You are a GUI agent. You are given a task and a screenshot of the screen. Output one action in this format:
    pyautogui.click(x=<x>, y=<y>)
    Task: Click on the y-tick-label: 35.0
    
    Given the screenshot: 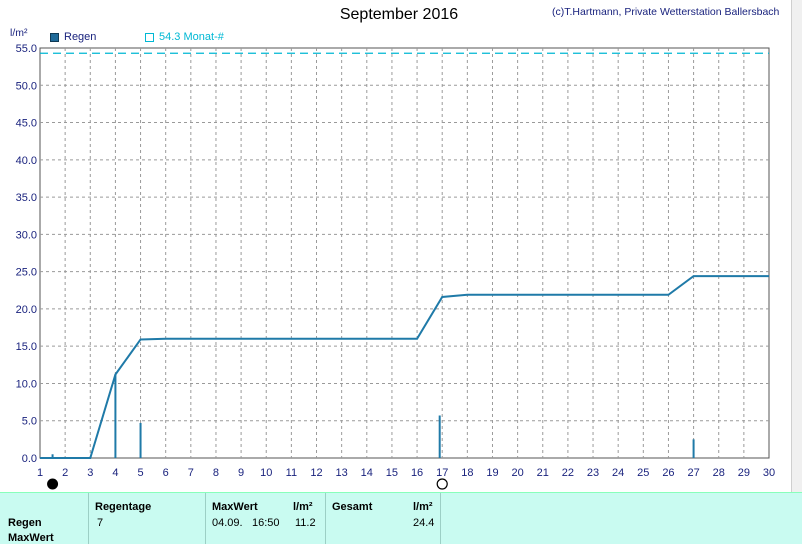 What is the action you would take?
    pyautogui.click(x=26, y=198)
    